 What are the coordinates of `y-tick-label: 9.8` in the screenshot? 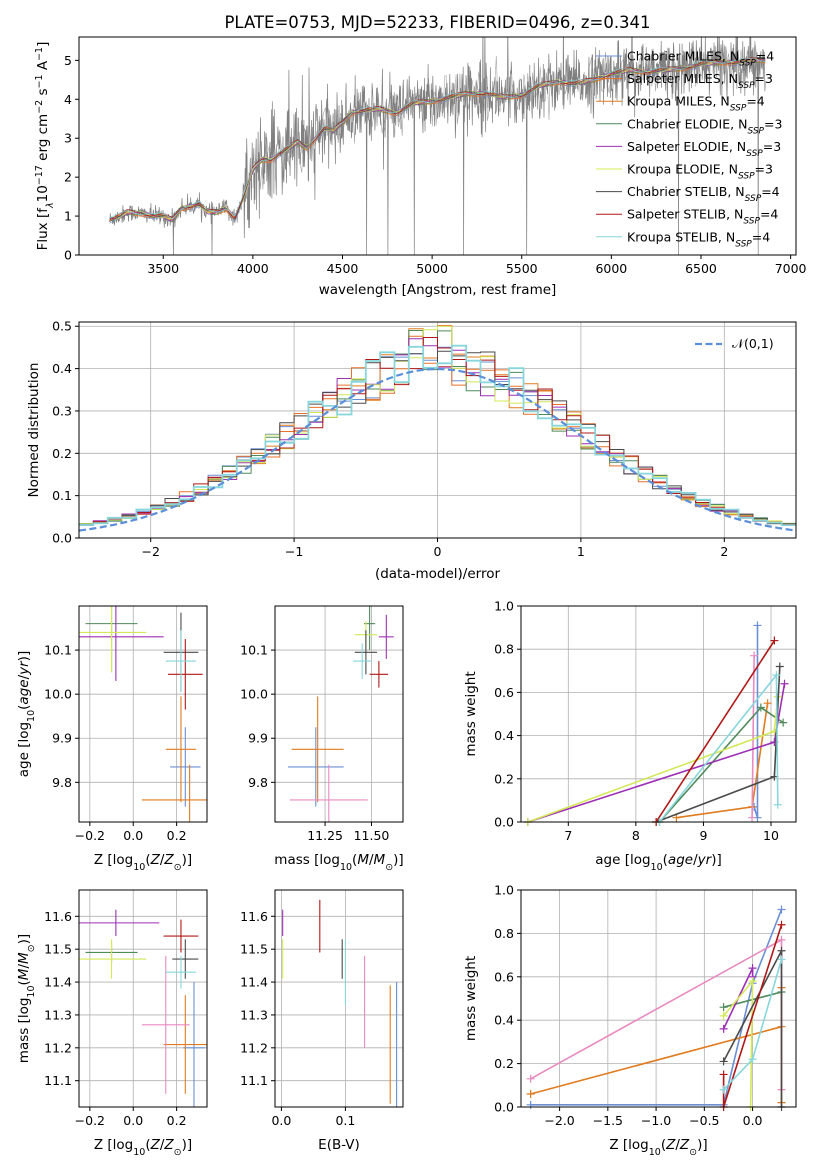 It's located at (62, 782).